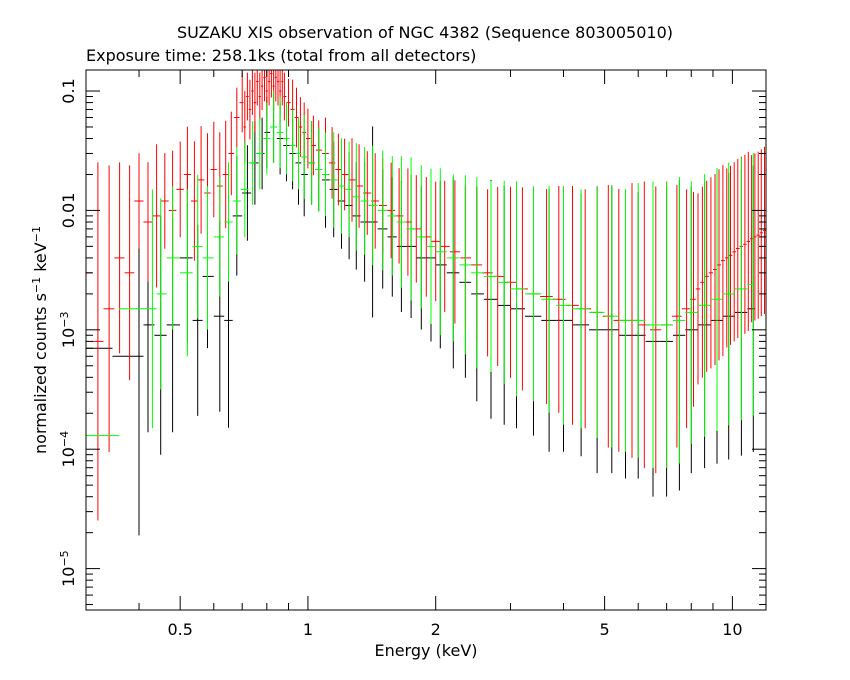 The height and width of the screenshot is (680, 850). Describe the element at coordinates (68, 211) in the screenshot. I see `y-tick-label: 0.01` at that location.